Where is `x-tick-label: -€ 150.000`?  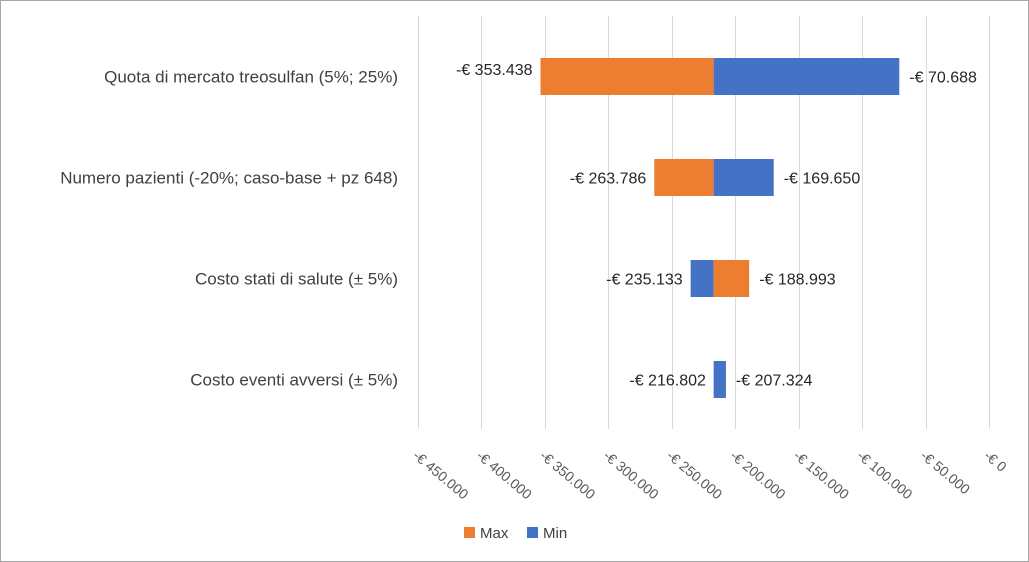 x-tick-label: -€ 150.000 is located at coordinates (822, 474).